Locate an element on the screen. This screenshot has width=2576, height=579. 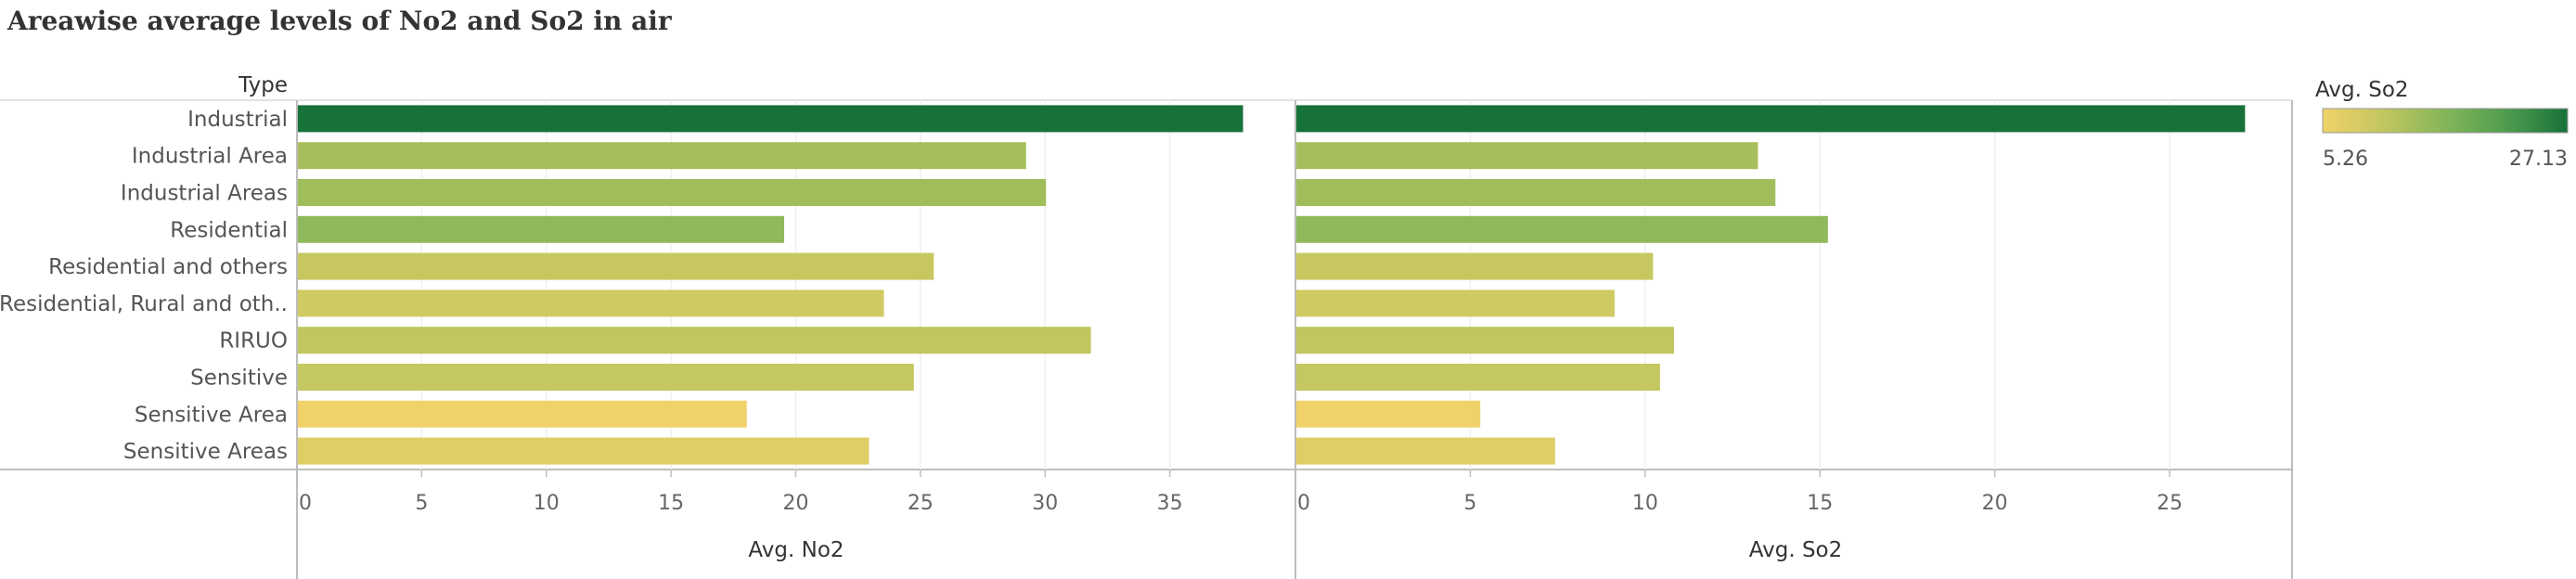
legend-title: Avg. So2 is located at coordinates (2362, 90).